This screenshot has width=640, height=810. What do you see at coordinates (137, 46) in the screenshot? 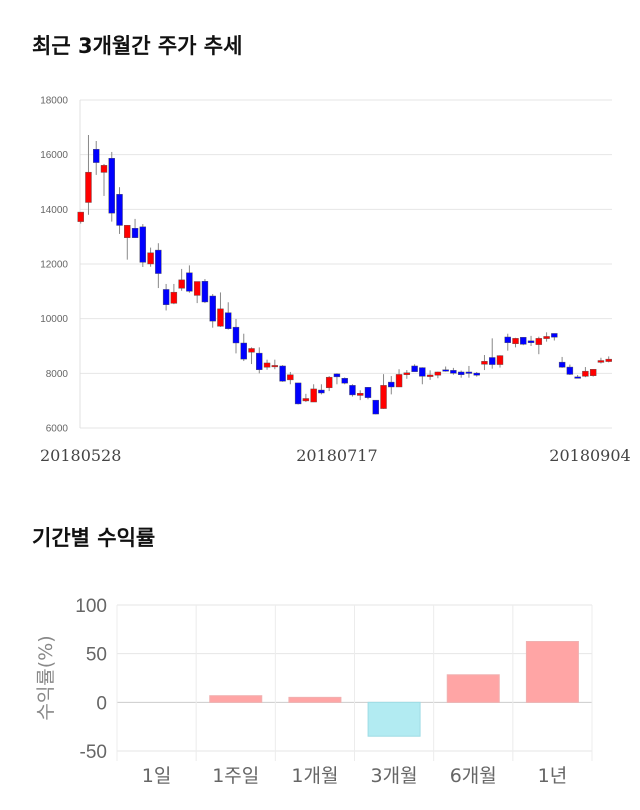
I see `stock-trend-title: 최근 3개월간 주가 추세` at bounding box center [137, 46].